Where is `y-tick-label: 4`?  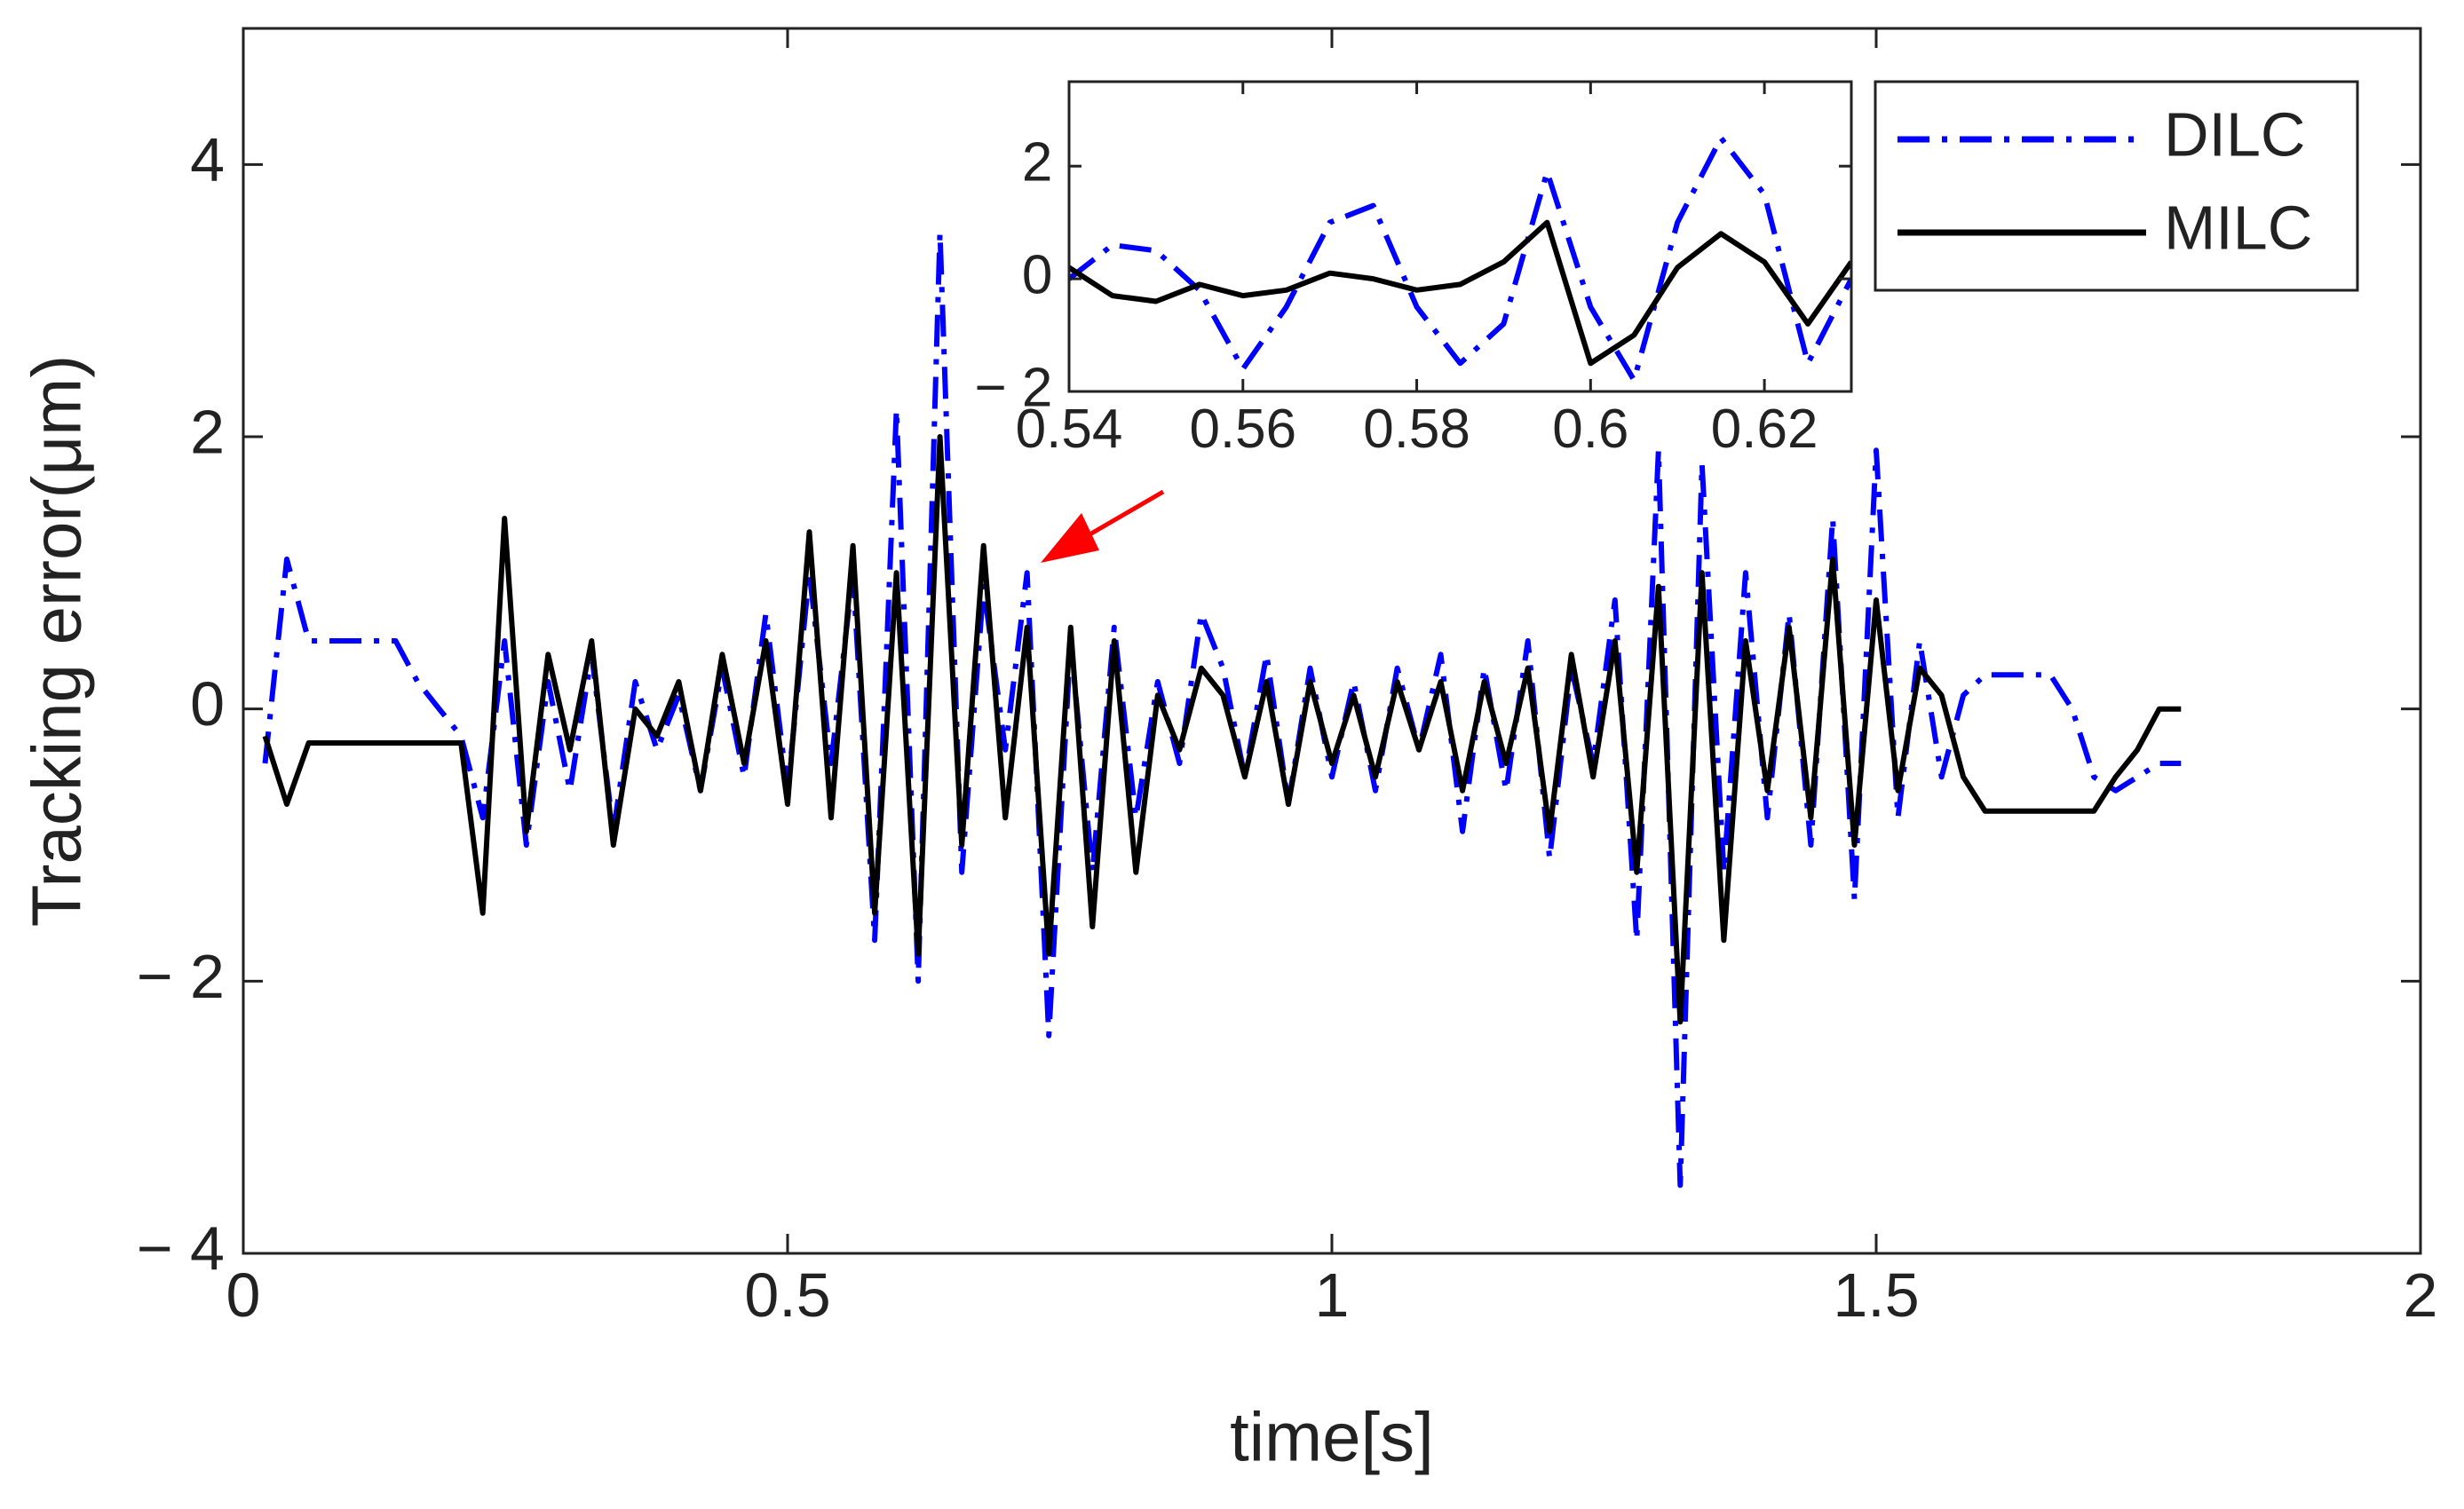
y-tick-label: 4 is located at coordinates (208, 159).